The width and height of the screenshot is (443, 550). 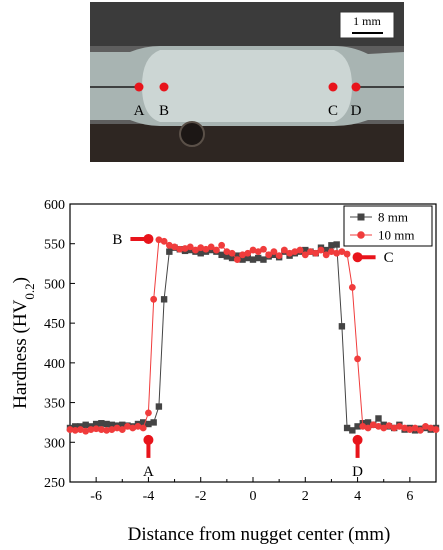 I want to click on y-axis-title-close: ), so click(x=20, y=280).